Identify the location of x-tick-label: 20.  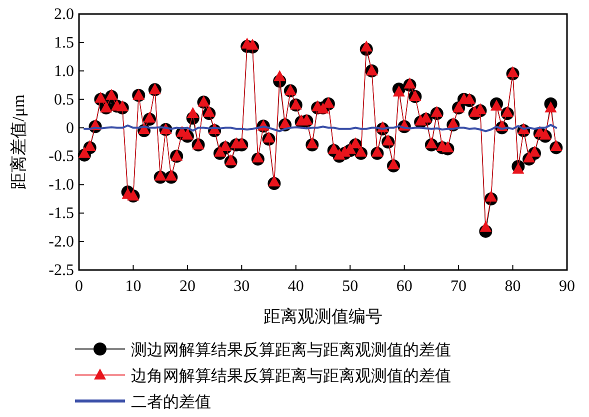
(187, 286).